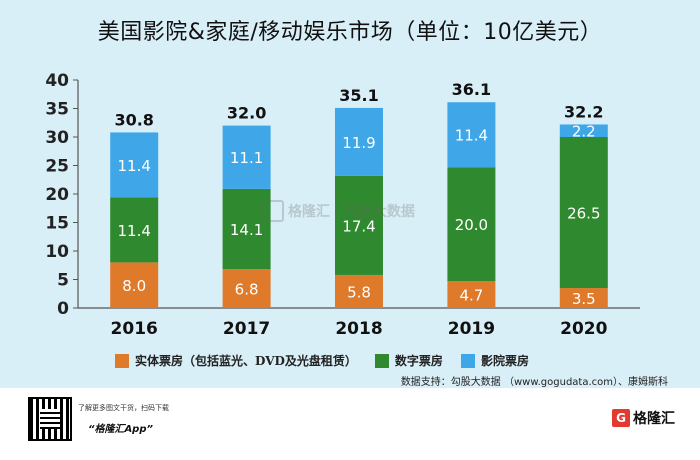 The height and width of the screenshot is (460, 700). I want to click on legend-label-physical: 实体票房（包括蓝光、DVD及光盘租赁）, so click(246, 361).